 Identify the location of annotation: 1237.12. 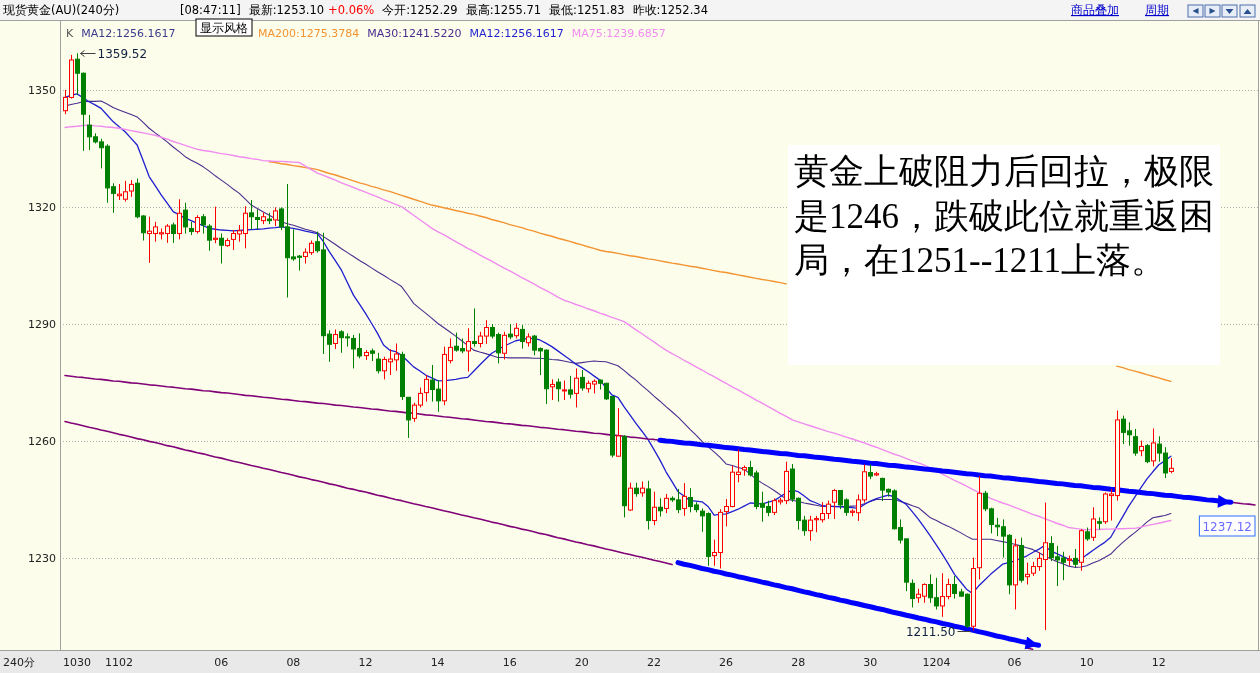
(1227, 527).